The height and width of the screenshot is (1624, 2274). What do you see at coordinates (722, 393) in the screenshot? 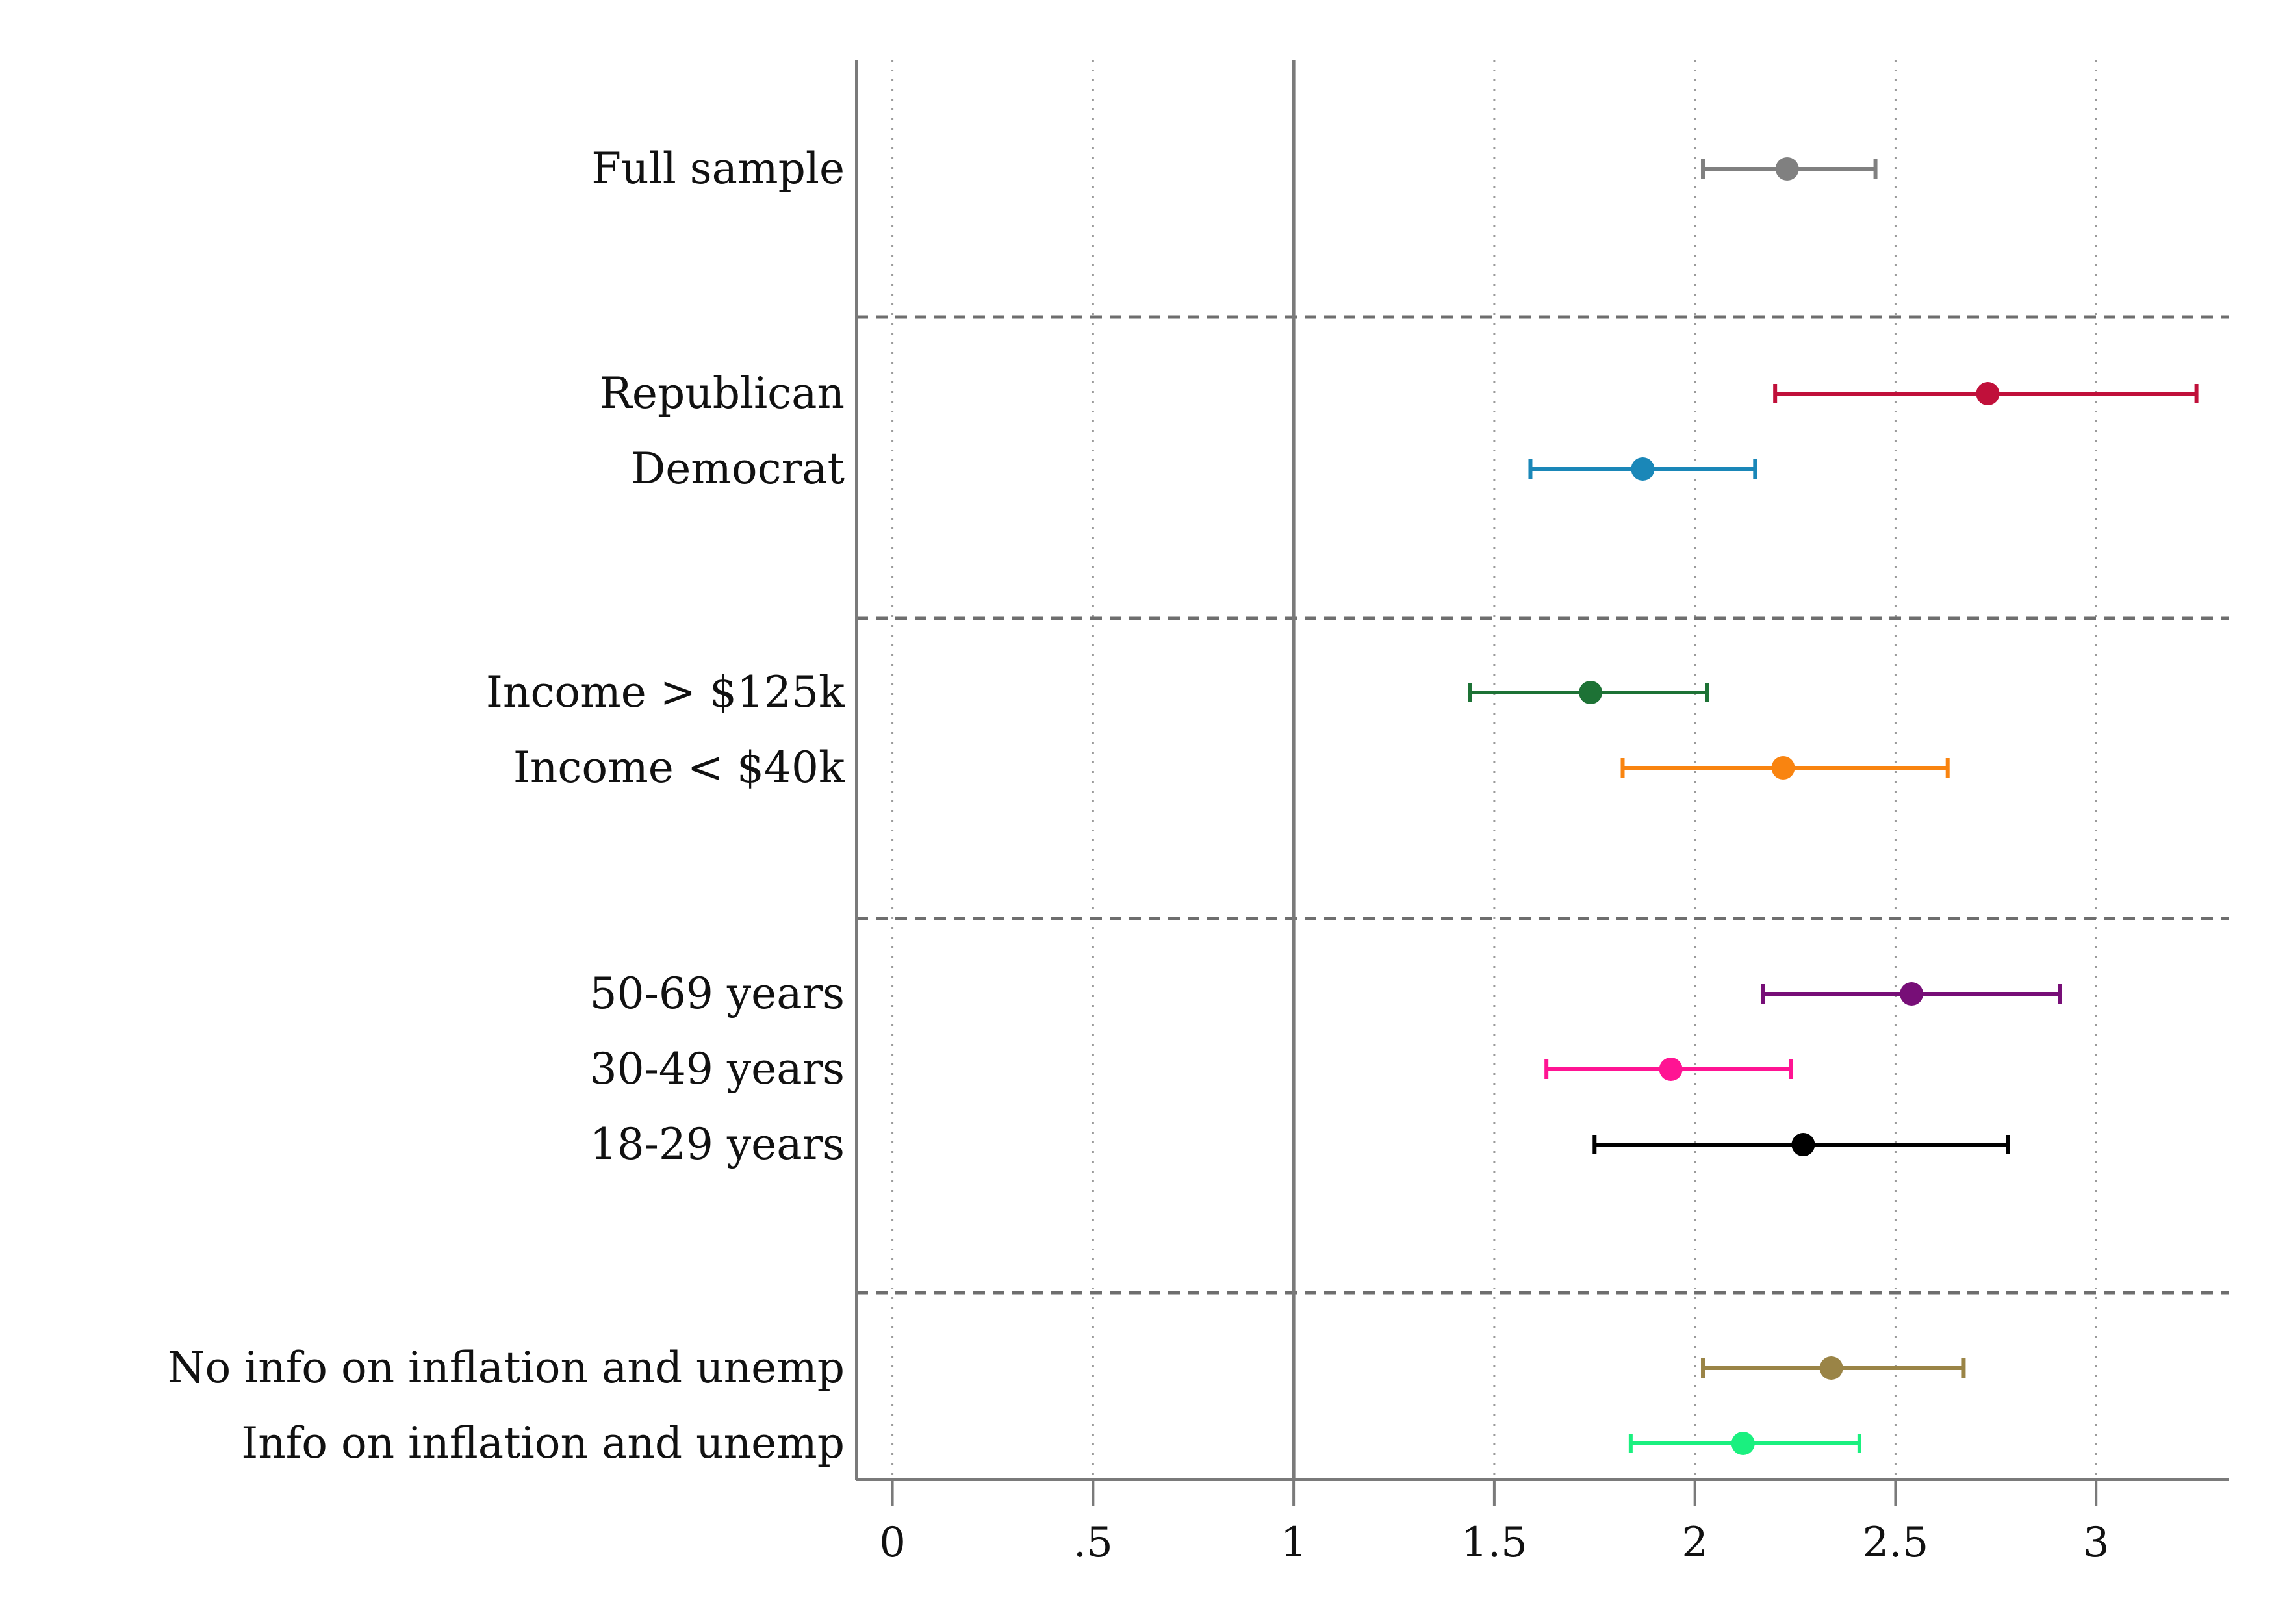
I see `row-label: Republican` at bounding box center [722, 393].